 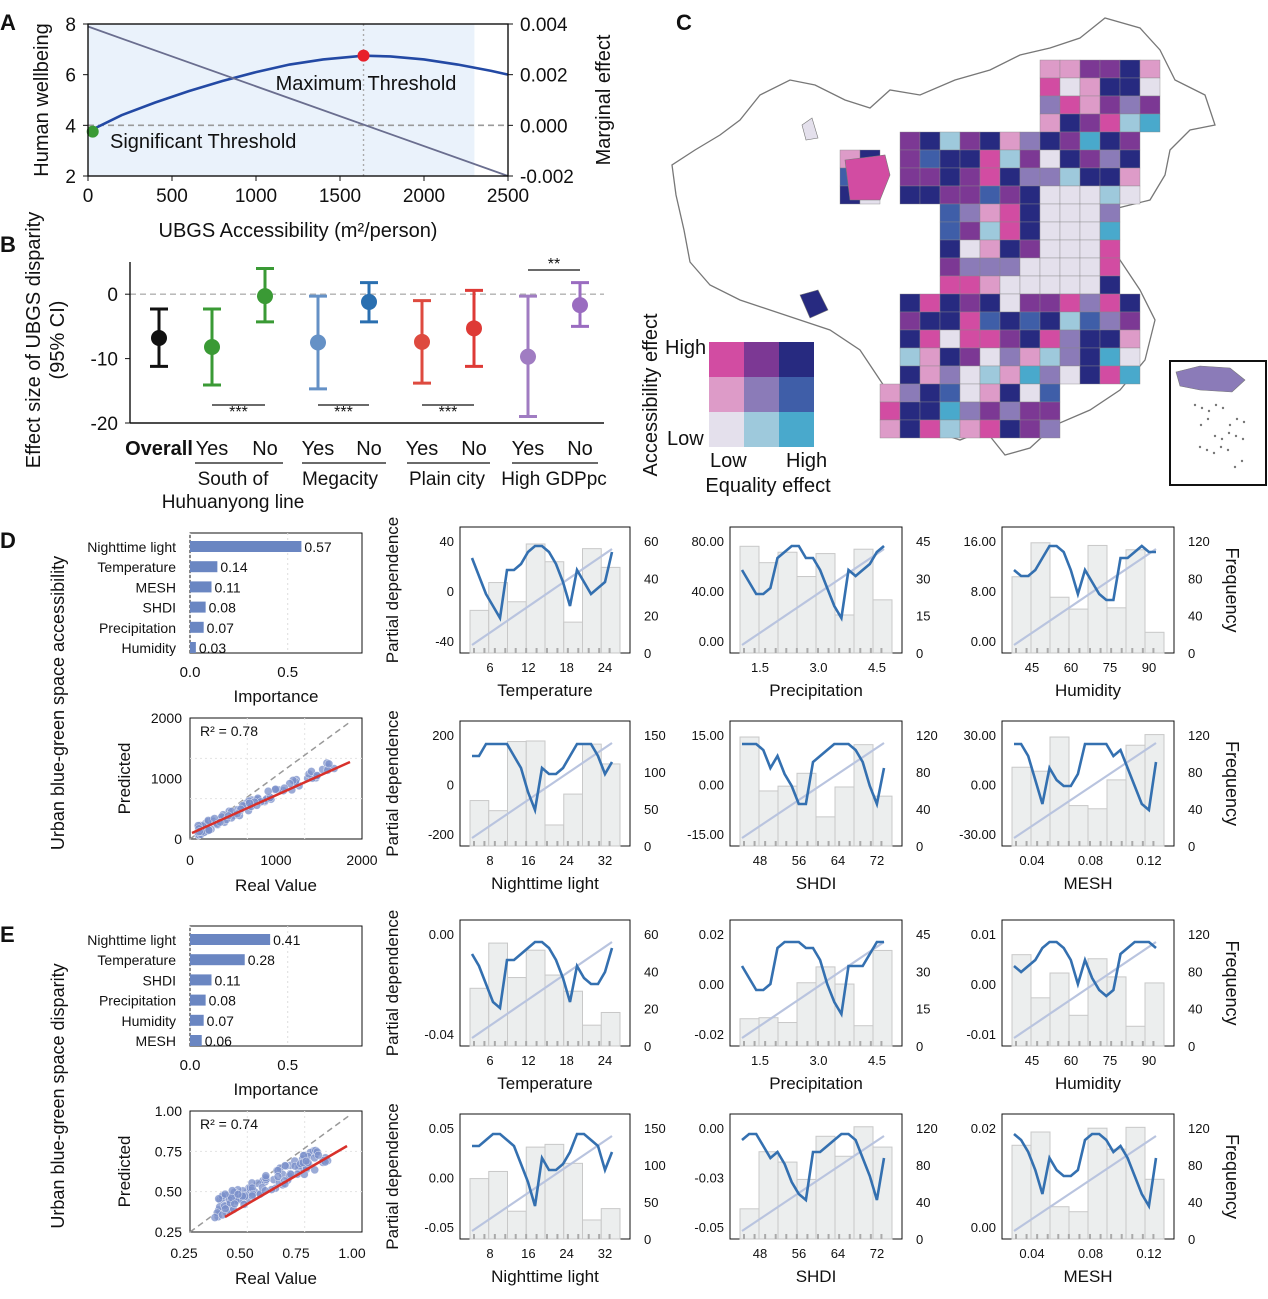 I want to click on y-right-tick-label: 45, so click(x=923, y=934).